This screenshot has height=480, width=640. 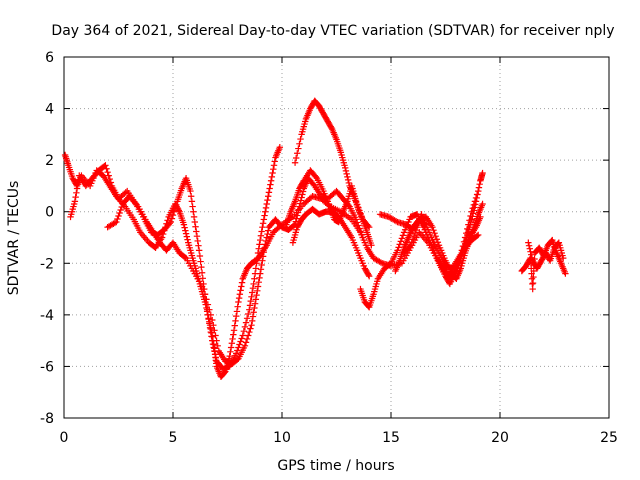 What do you see at coordinates (47, 419) in the screenshot?
I see `y-tick-label: -8` at bounding box center [47, 419].